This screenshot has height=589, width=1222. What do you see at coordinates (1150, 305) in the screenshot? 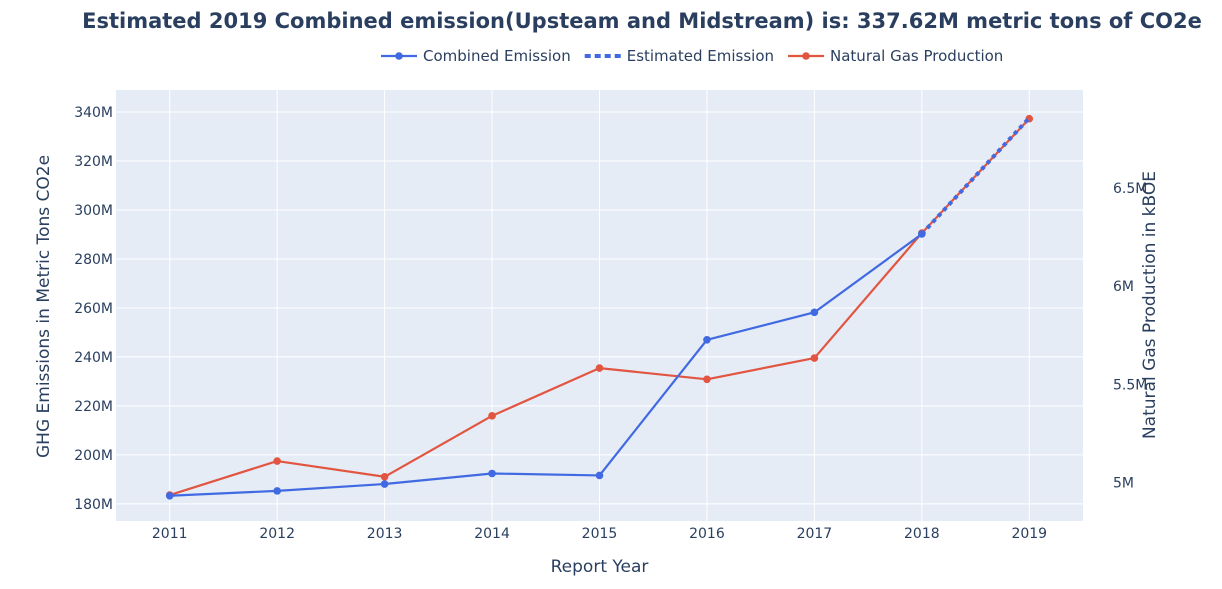
I see `y2-axis-title: Natural Gas Production in kBOE` at bounding box center [1150, 305].